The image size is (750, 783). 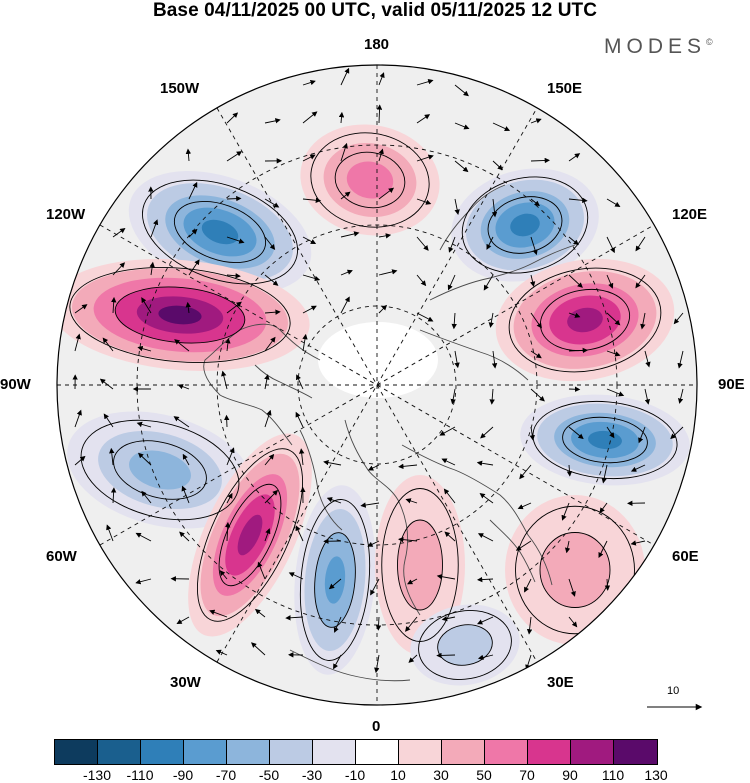 I want to click on colorbar-tick-label: -50, so click(x=269, y=775).